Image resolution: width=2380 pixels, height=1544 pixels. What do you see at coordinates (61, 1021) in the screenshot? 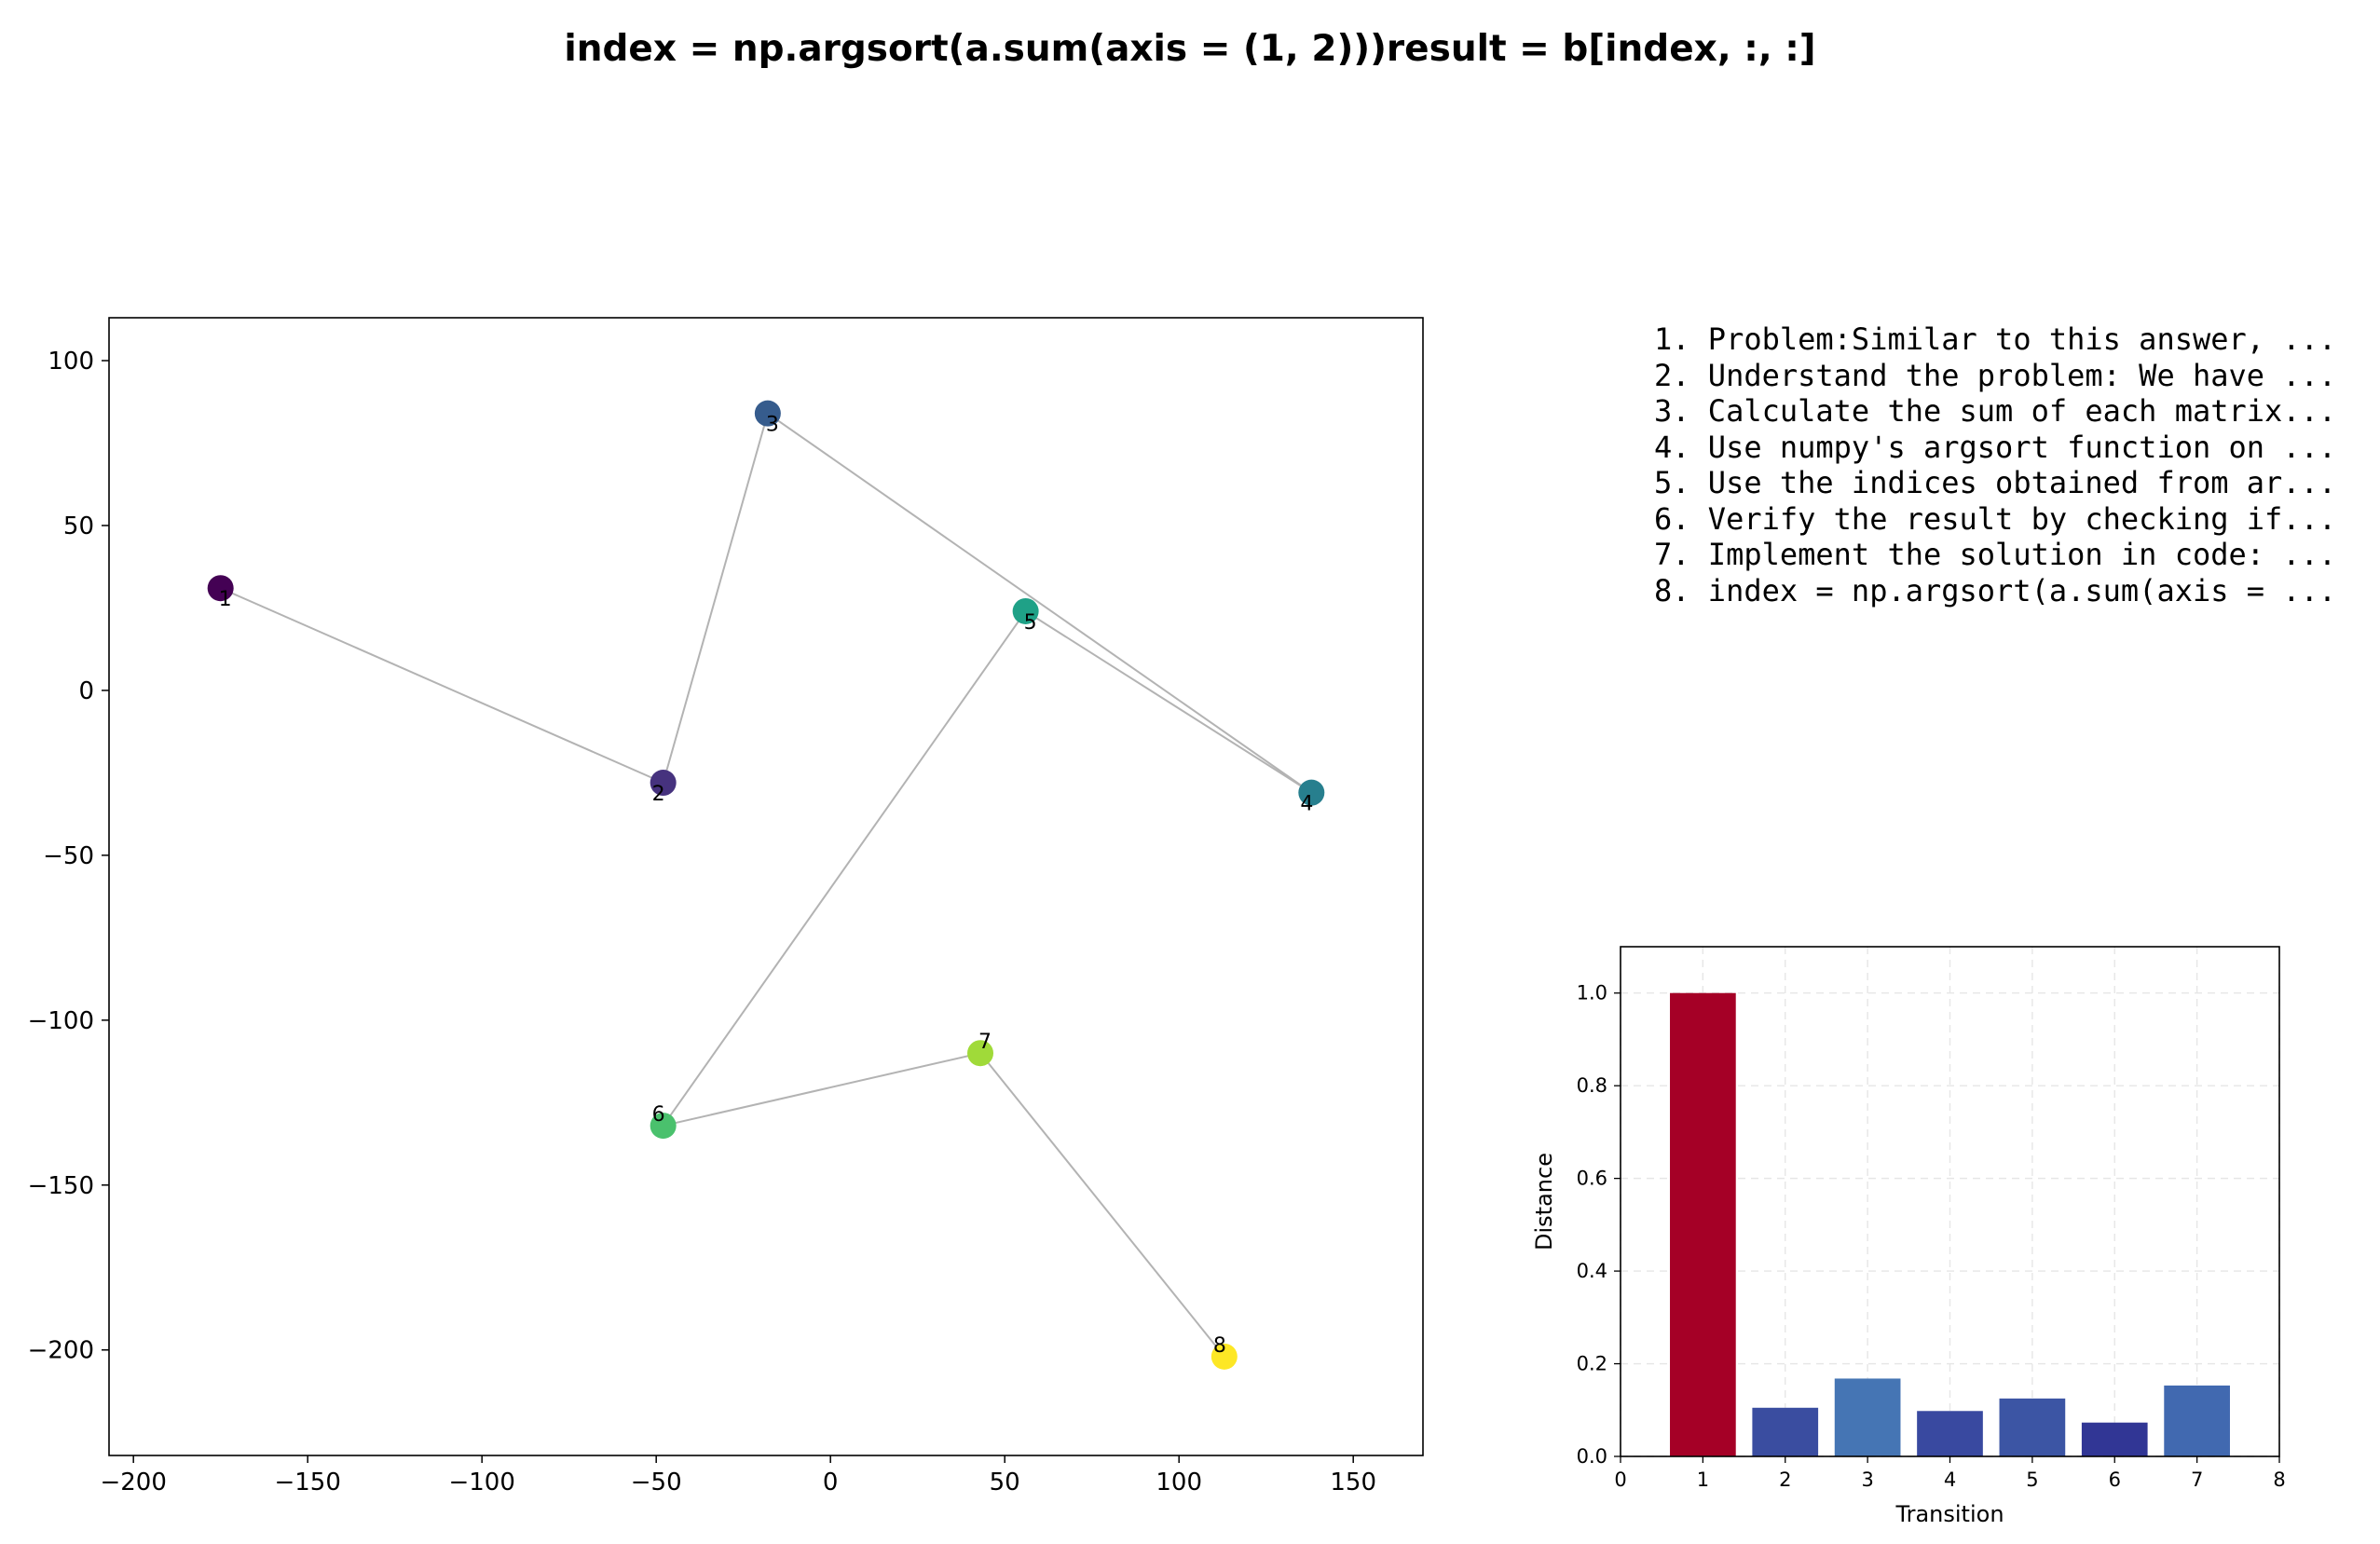
I see `y-tick-label: −100` at bounding box center [61, 1021].